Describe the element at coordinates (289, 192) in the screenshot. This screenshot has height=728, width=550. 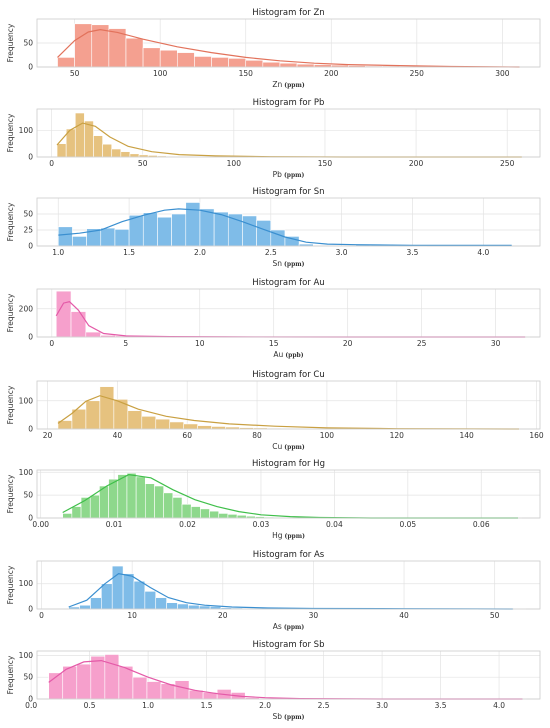
I see `chart-2-title: Histogram for Sn` at that location.